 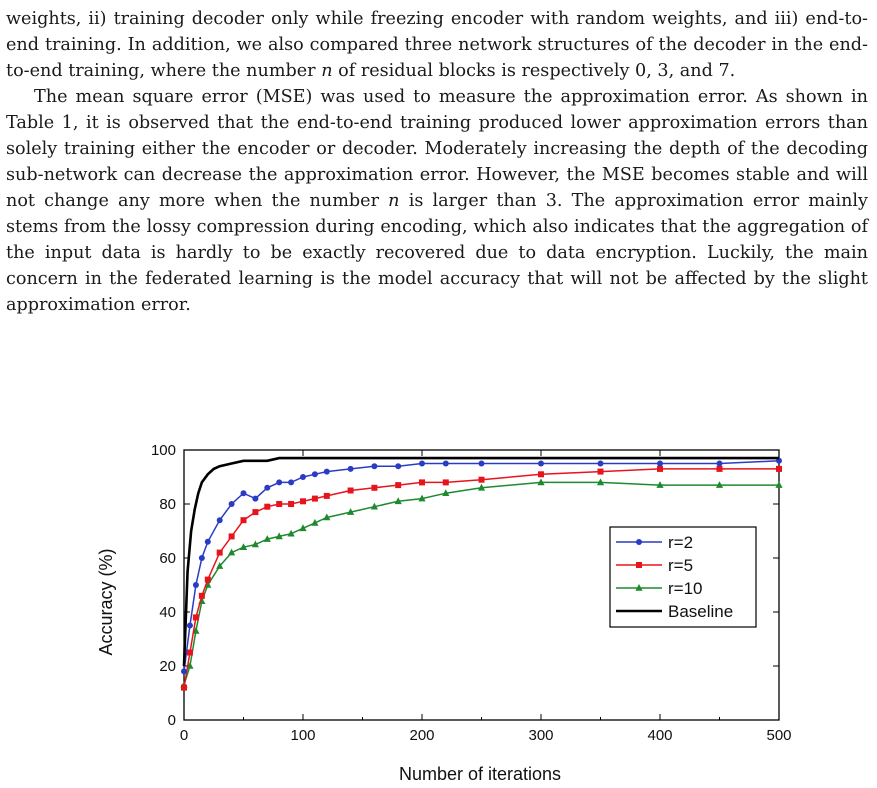 What do you see at coordinates (700, 611) in the screenshot?
I see `legend-label: Baseline` at bounding box center [700, 611].